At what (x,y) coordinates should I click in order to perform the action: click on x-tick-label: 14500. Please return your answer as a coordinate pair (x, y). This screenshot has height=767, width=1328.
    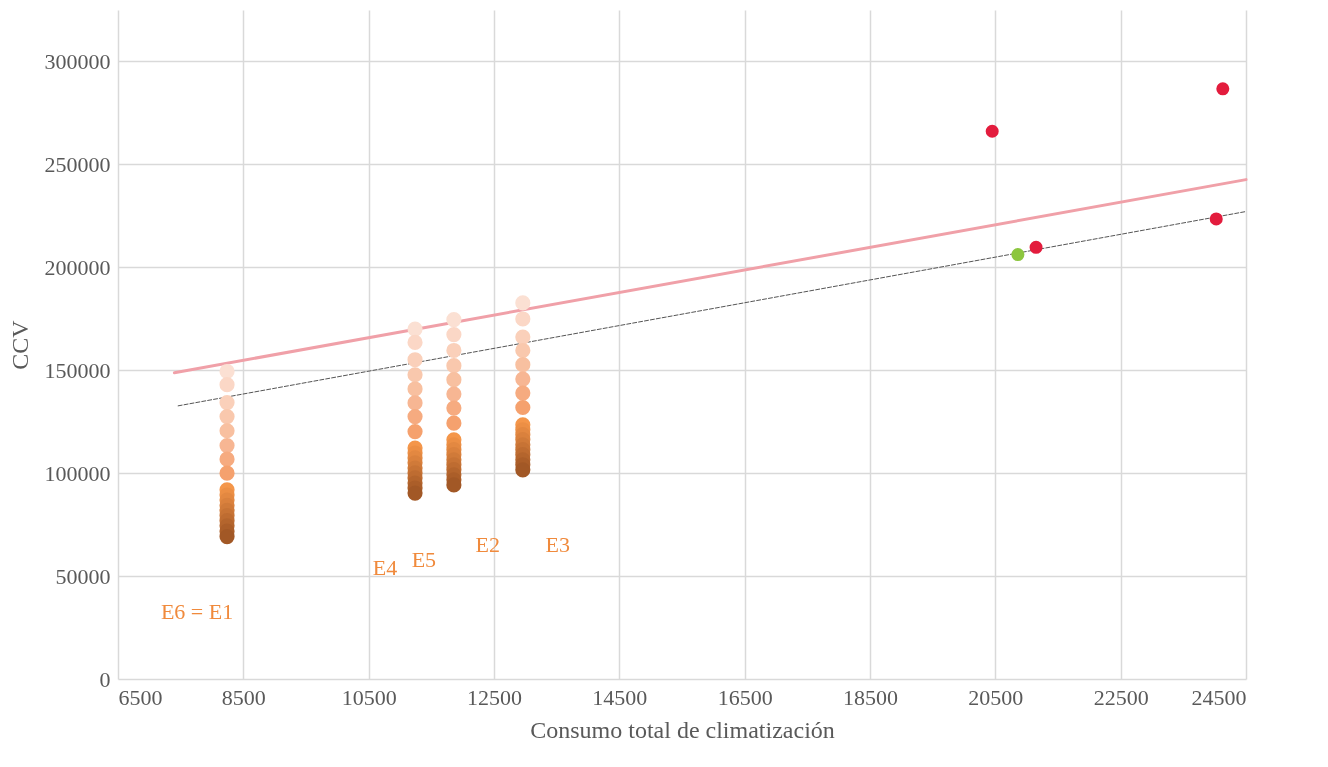
    Looking at the image, I should click on (620, 697).